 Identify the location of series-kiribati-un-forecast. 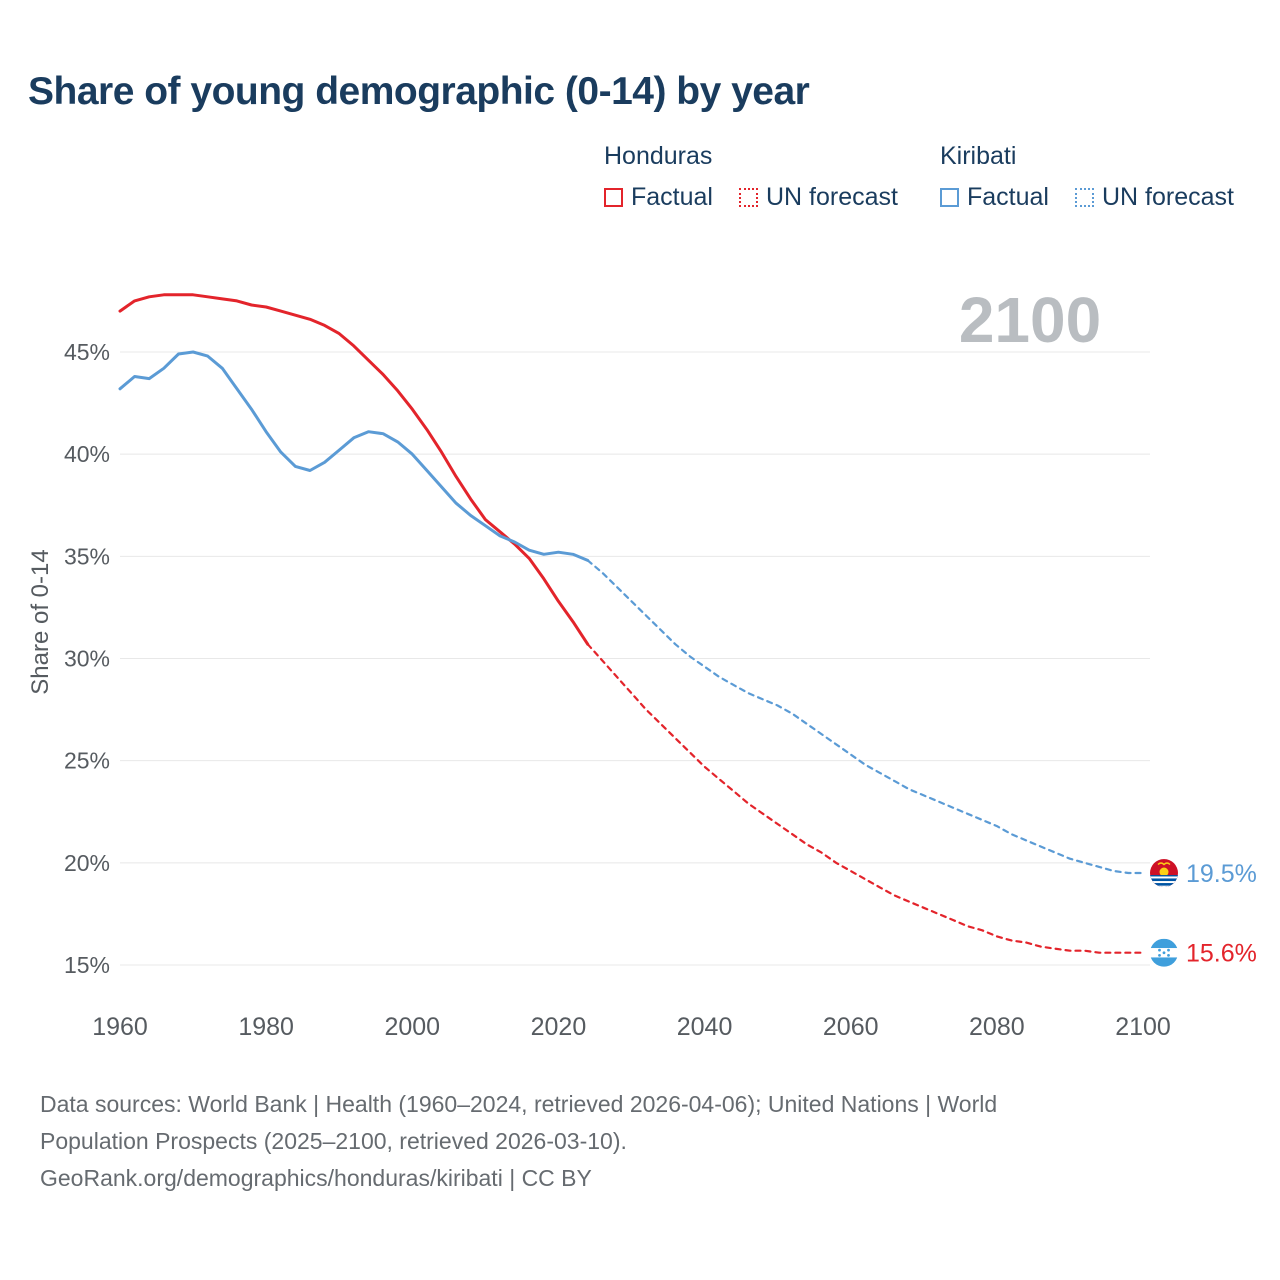
(865, 717).